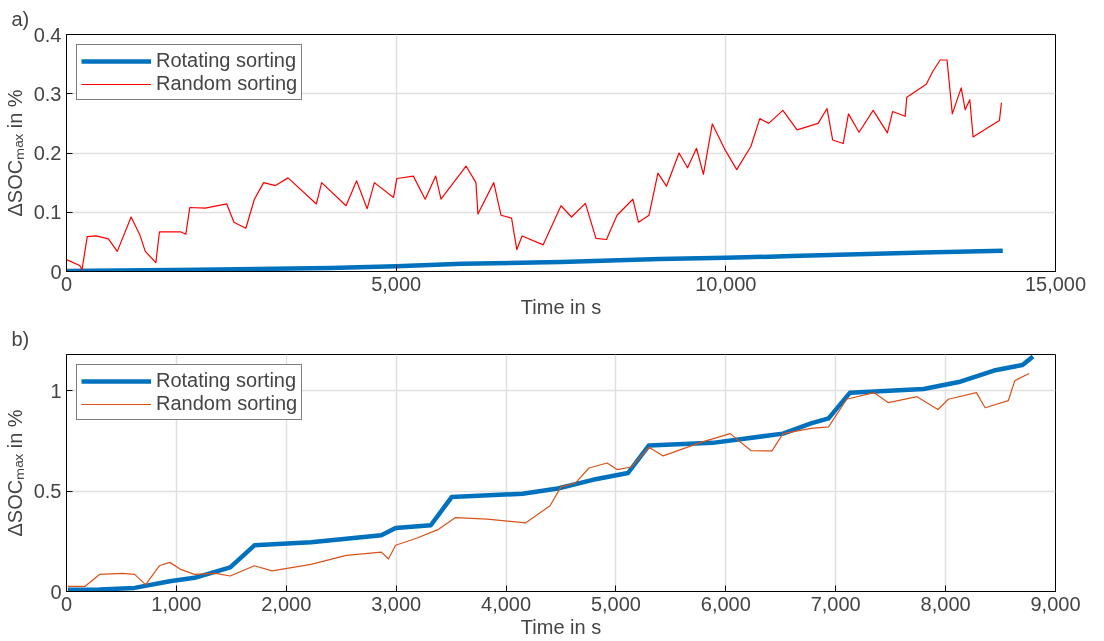 The height and width of the screenshot is (641, 1104). What do you see at coordinates (835, 603) in the screenshot?
I see `x-tick-label: 7,000` at bounding box center [835, 603].